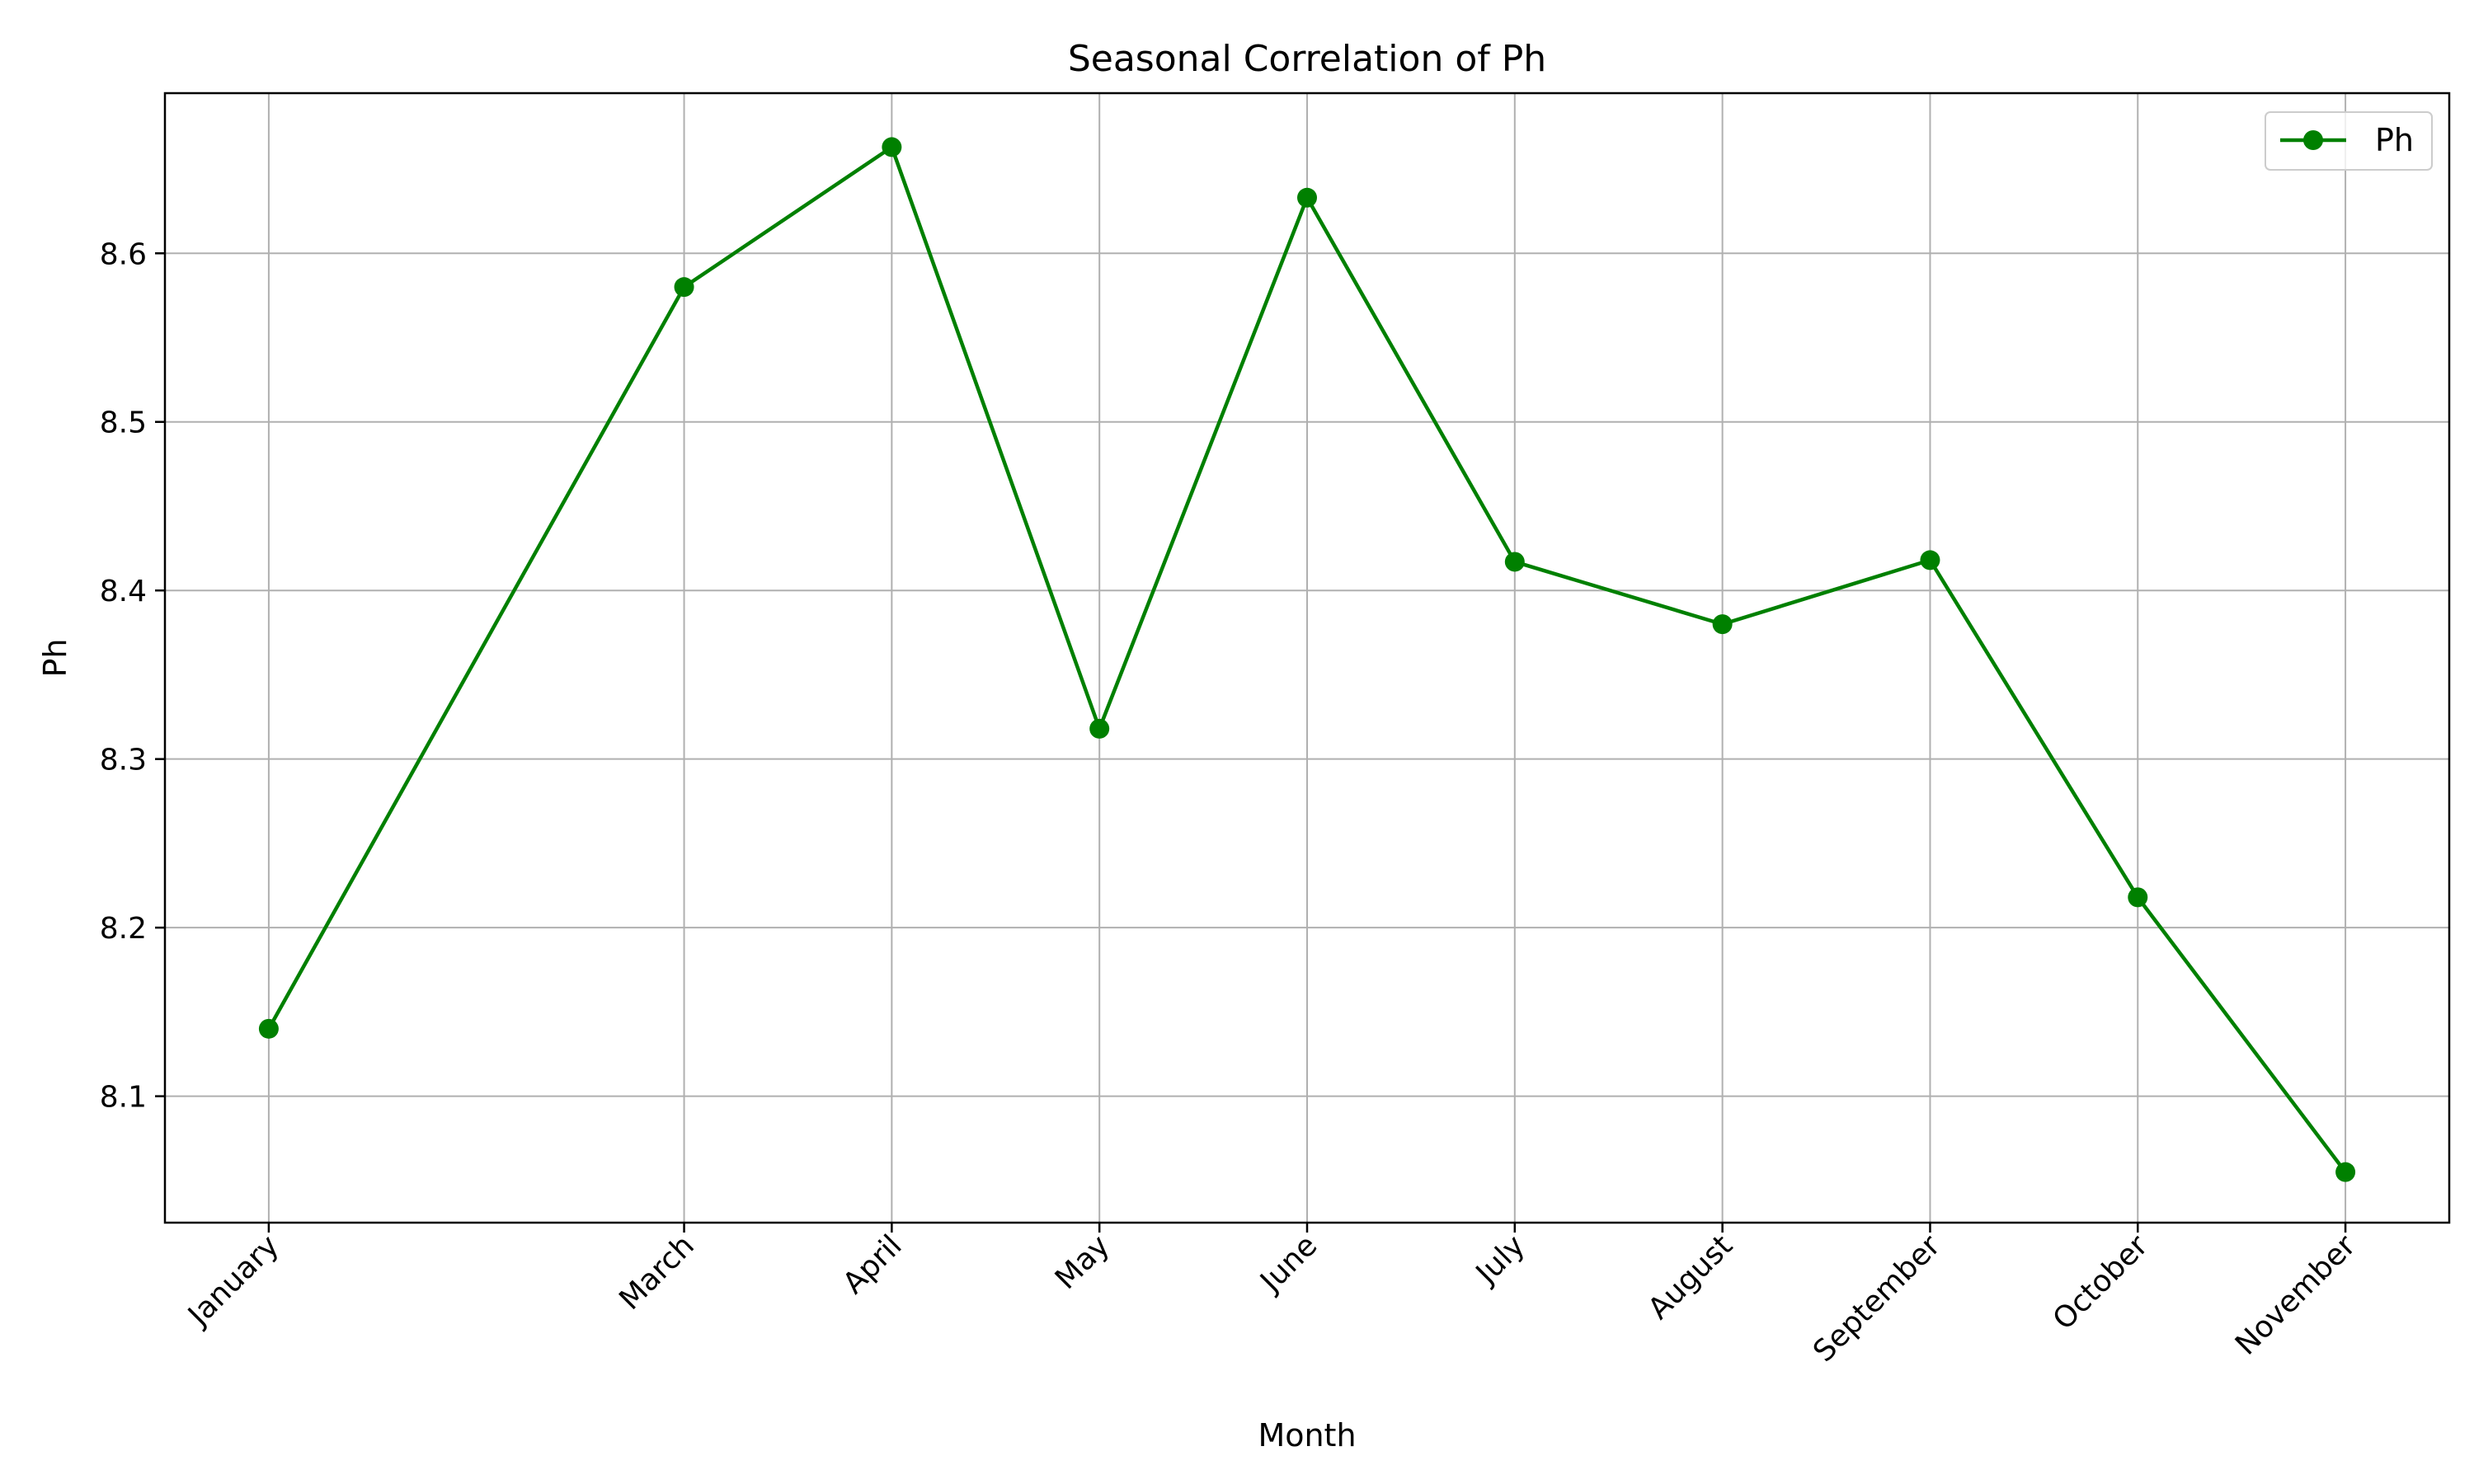 The height and width of the screenshot is (1484, 2474). What do you see at coordinates (123, 254) in the screenshot?
I see `y-tick-label: 8.6` at bounding box center [123, 254].